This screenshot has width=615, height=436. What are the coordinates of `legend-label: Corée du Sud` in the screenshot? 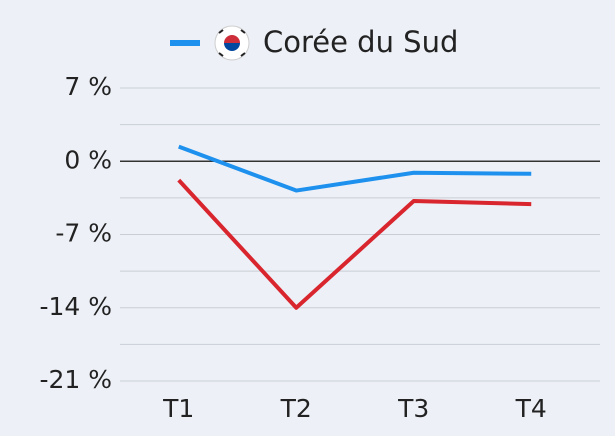 It's located at (360, 42).